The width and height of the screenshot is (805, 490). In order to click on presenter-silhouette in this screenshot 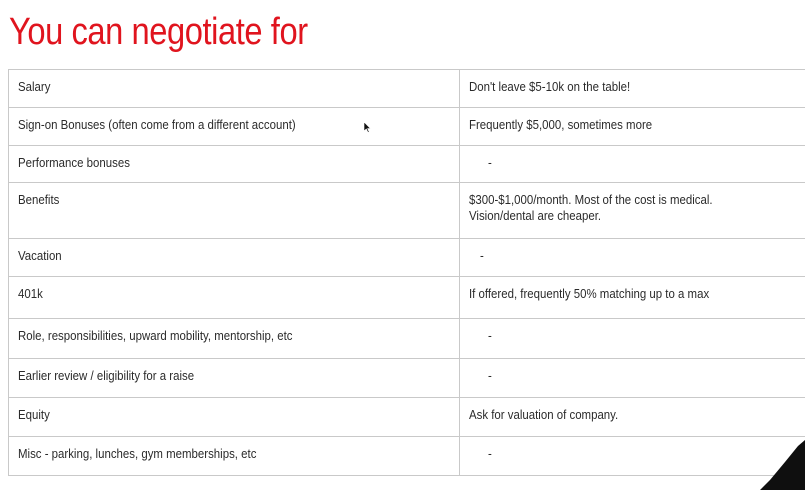, I will do `click(782, 465)`.